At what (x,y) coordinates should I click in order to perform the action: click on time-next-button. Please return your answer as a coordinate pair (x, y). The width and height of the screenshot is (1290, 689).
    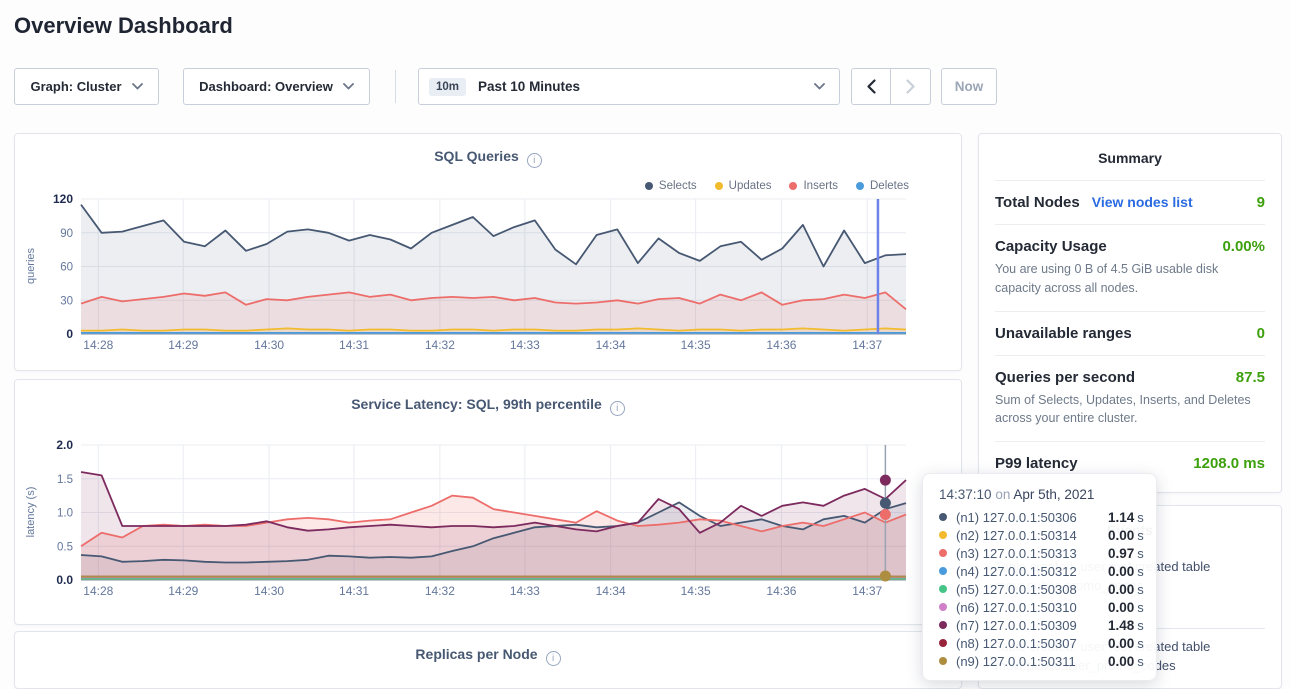
    Looking at the image, I should click on (911, 86).